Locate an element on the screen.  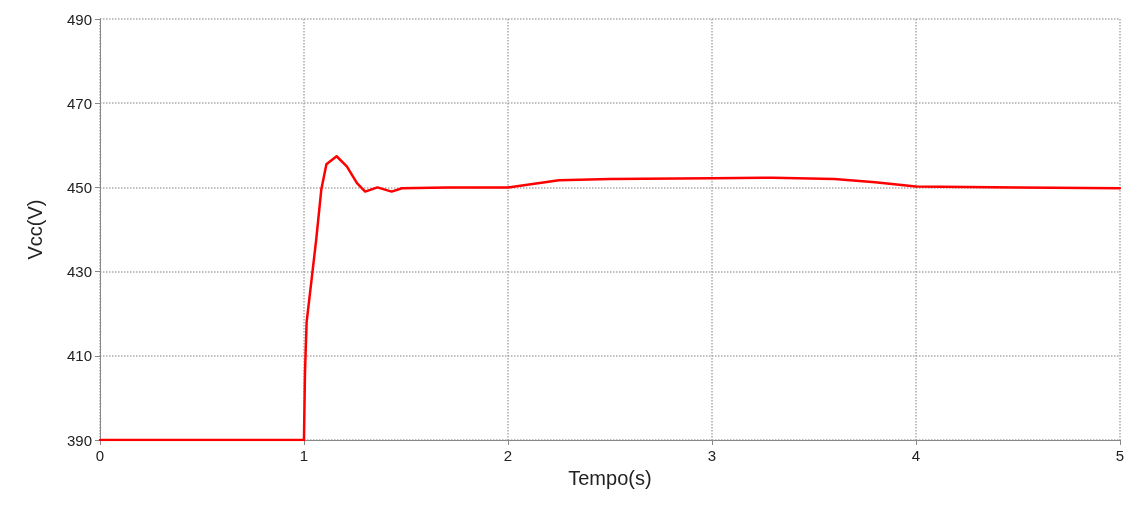
y-tick-label: 430 is located at coordinates (79, 272).